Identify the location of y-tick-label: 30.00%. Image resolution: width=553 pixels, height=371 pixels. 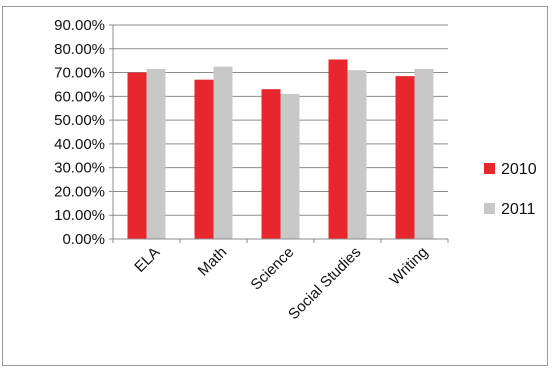
(79, 168).